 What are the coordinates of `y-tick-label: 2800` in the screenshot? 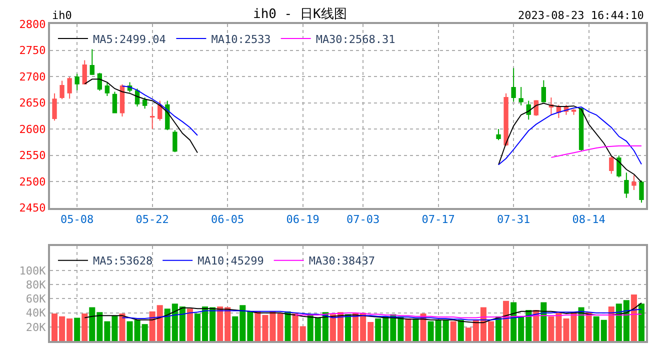 It's located at (32, 24).